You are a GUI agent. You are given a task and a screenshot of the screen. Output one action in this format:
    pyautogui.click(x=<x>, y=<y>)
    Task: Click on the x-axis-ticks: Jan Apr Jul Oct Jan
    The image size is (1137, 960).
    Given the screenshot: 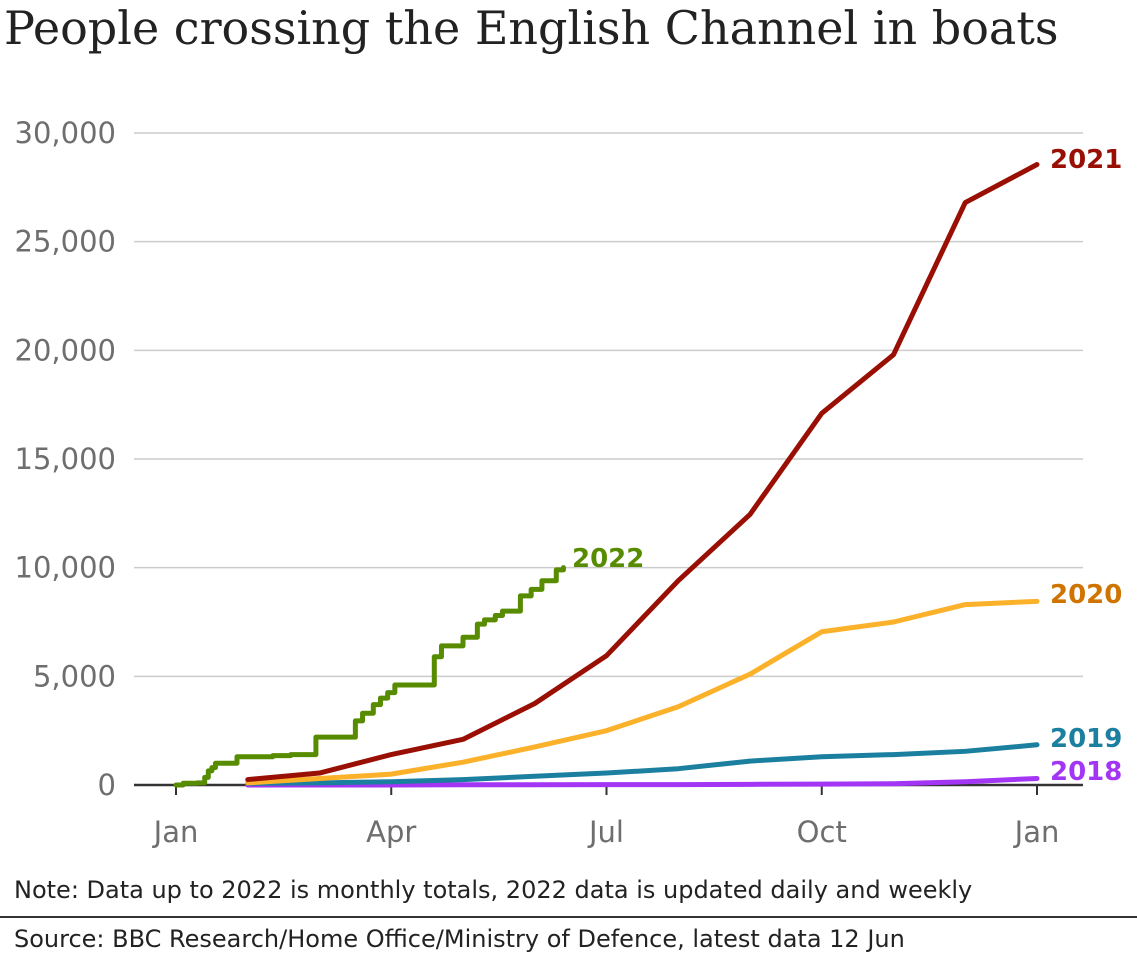 What is the action you would take?
    pyautogui.click(x=606, y=817)
    